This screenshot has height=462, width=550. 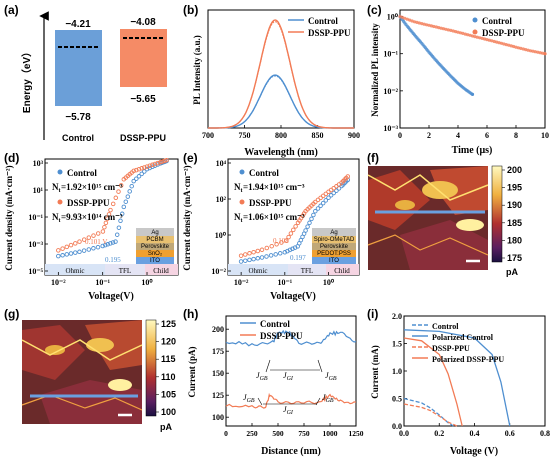 I want to click on colorbar-tick-label: 185, so click(x=514, y=223).